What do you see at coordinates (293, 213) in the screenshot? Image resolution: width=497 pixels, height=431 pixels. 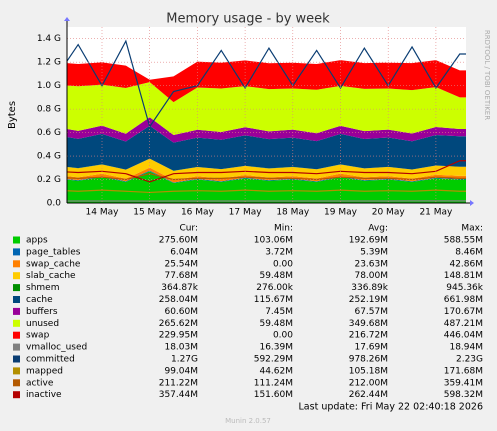 I see `x-tick-label: 18 May` at bounding box center [293, 213].